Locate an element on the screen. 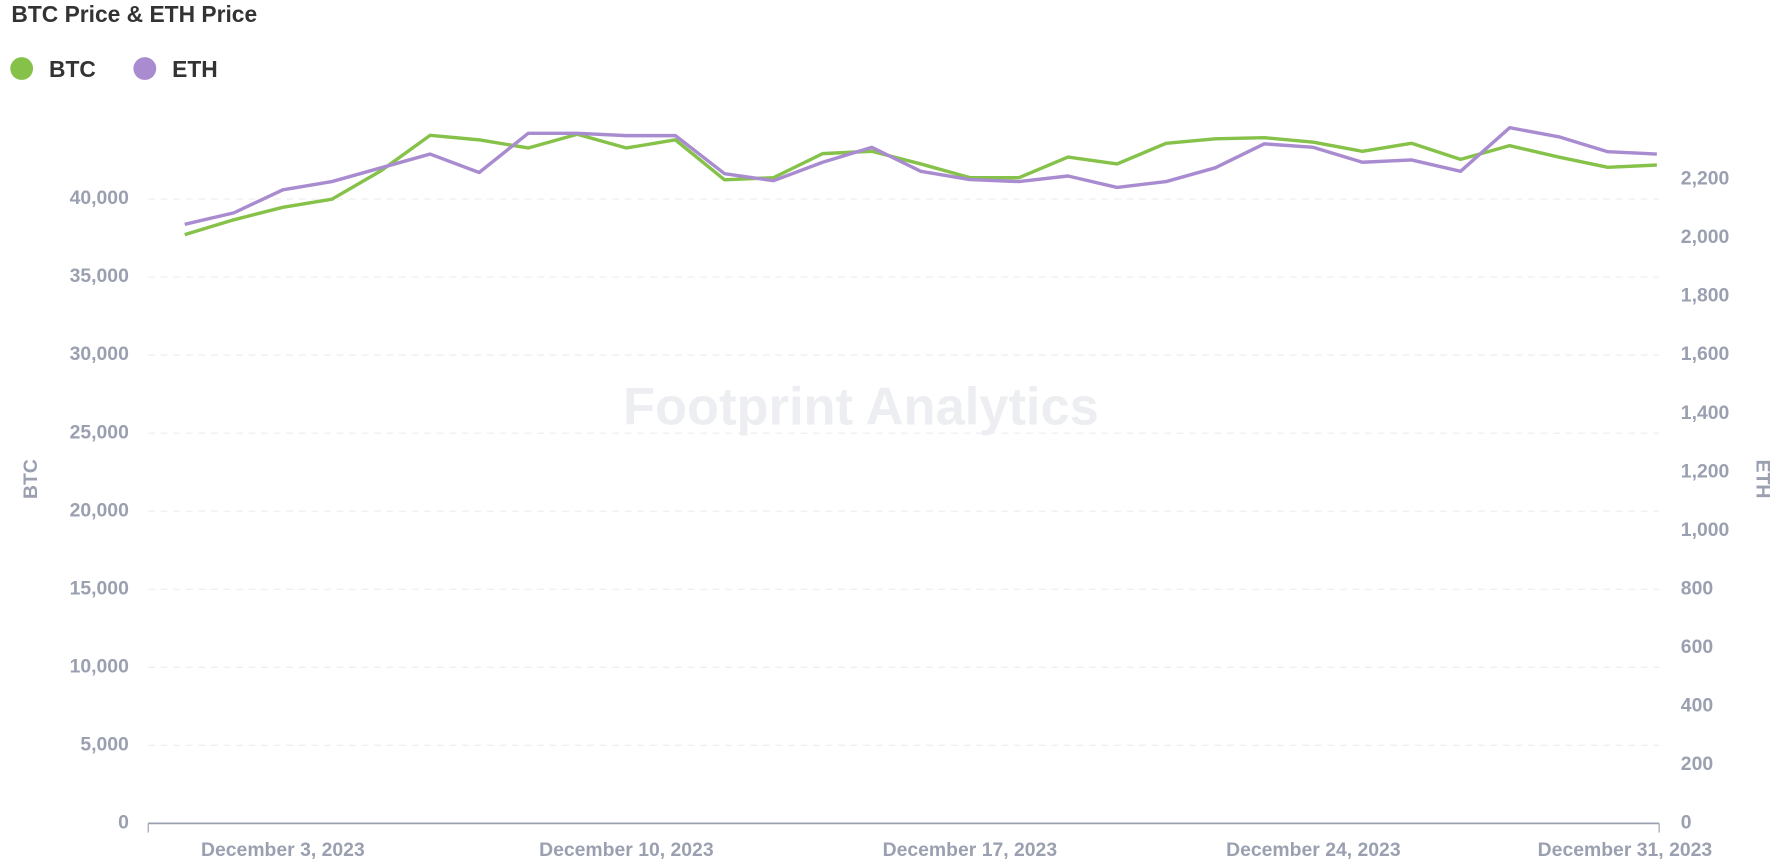  x-tick-label: December 10, 2023 is located at coordinates (626, 850).